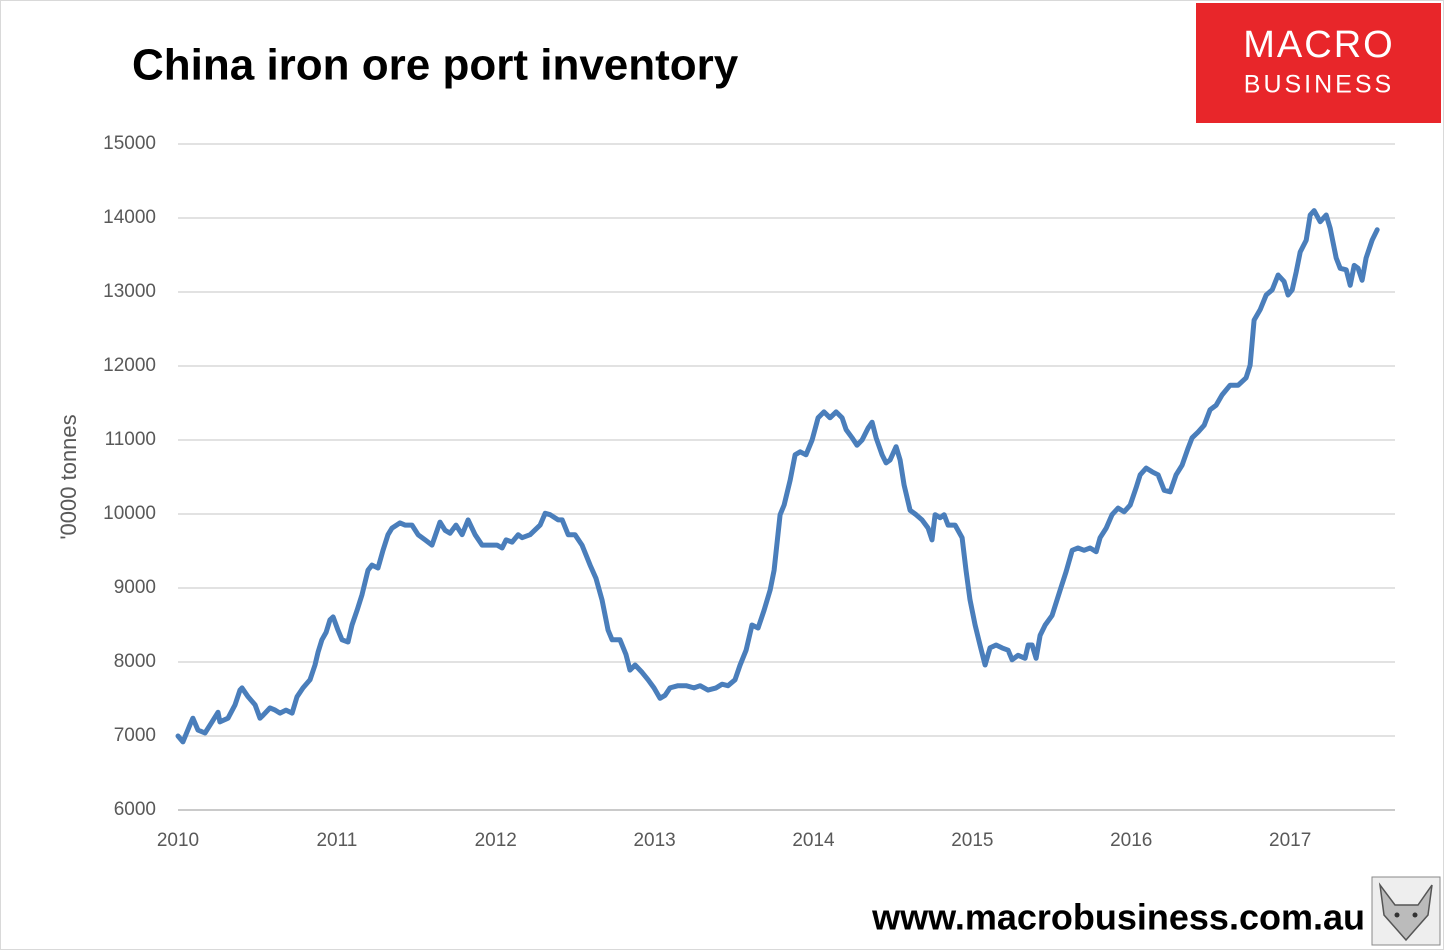  I want to click on x-tick-label: 2016, so click(1131, 840).